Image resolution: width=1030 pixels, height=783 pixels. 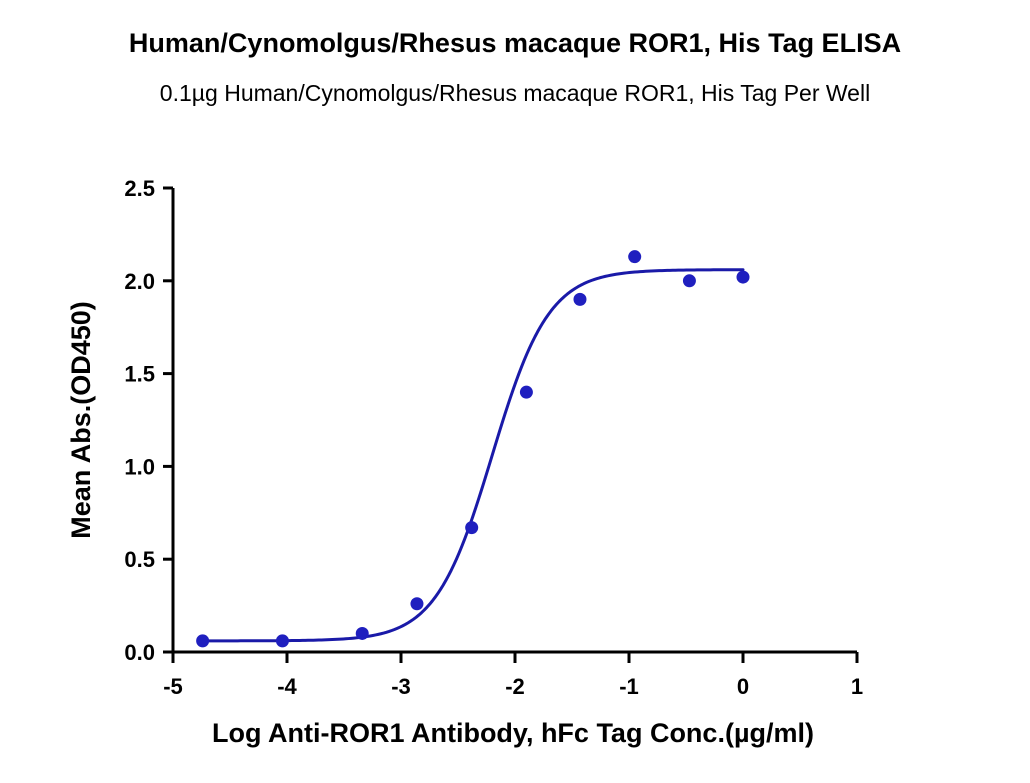 I want to click on y-tick-label: 1.5, so click(x=139, y=374).